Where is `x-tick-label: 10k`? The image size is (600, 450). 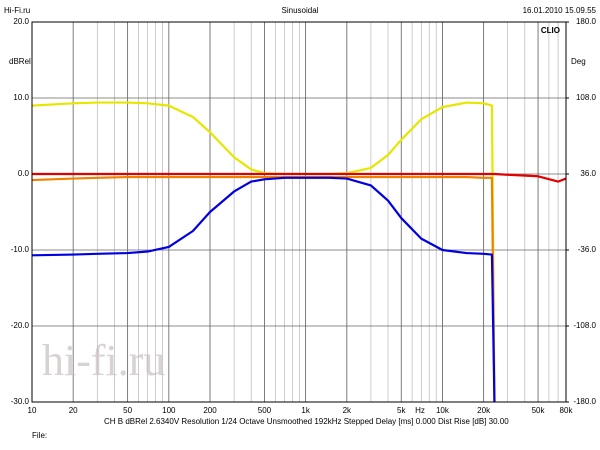 x-tick-label: 10k is located at coordinates (443, 410).